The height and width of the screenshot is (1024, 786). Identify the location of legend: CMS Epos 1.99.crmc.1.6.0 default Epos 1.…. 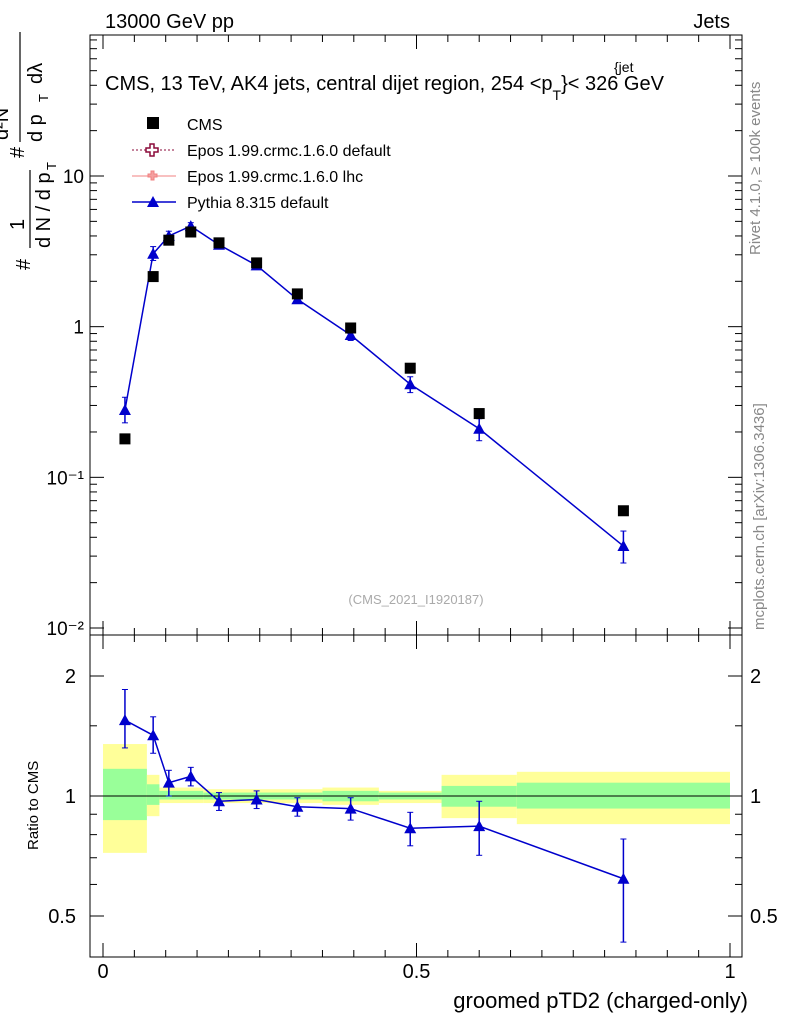
(261, 164).